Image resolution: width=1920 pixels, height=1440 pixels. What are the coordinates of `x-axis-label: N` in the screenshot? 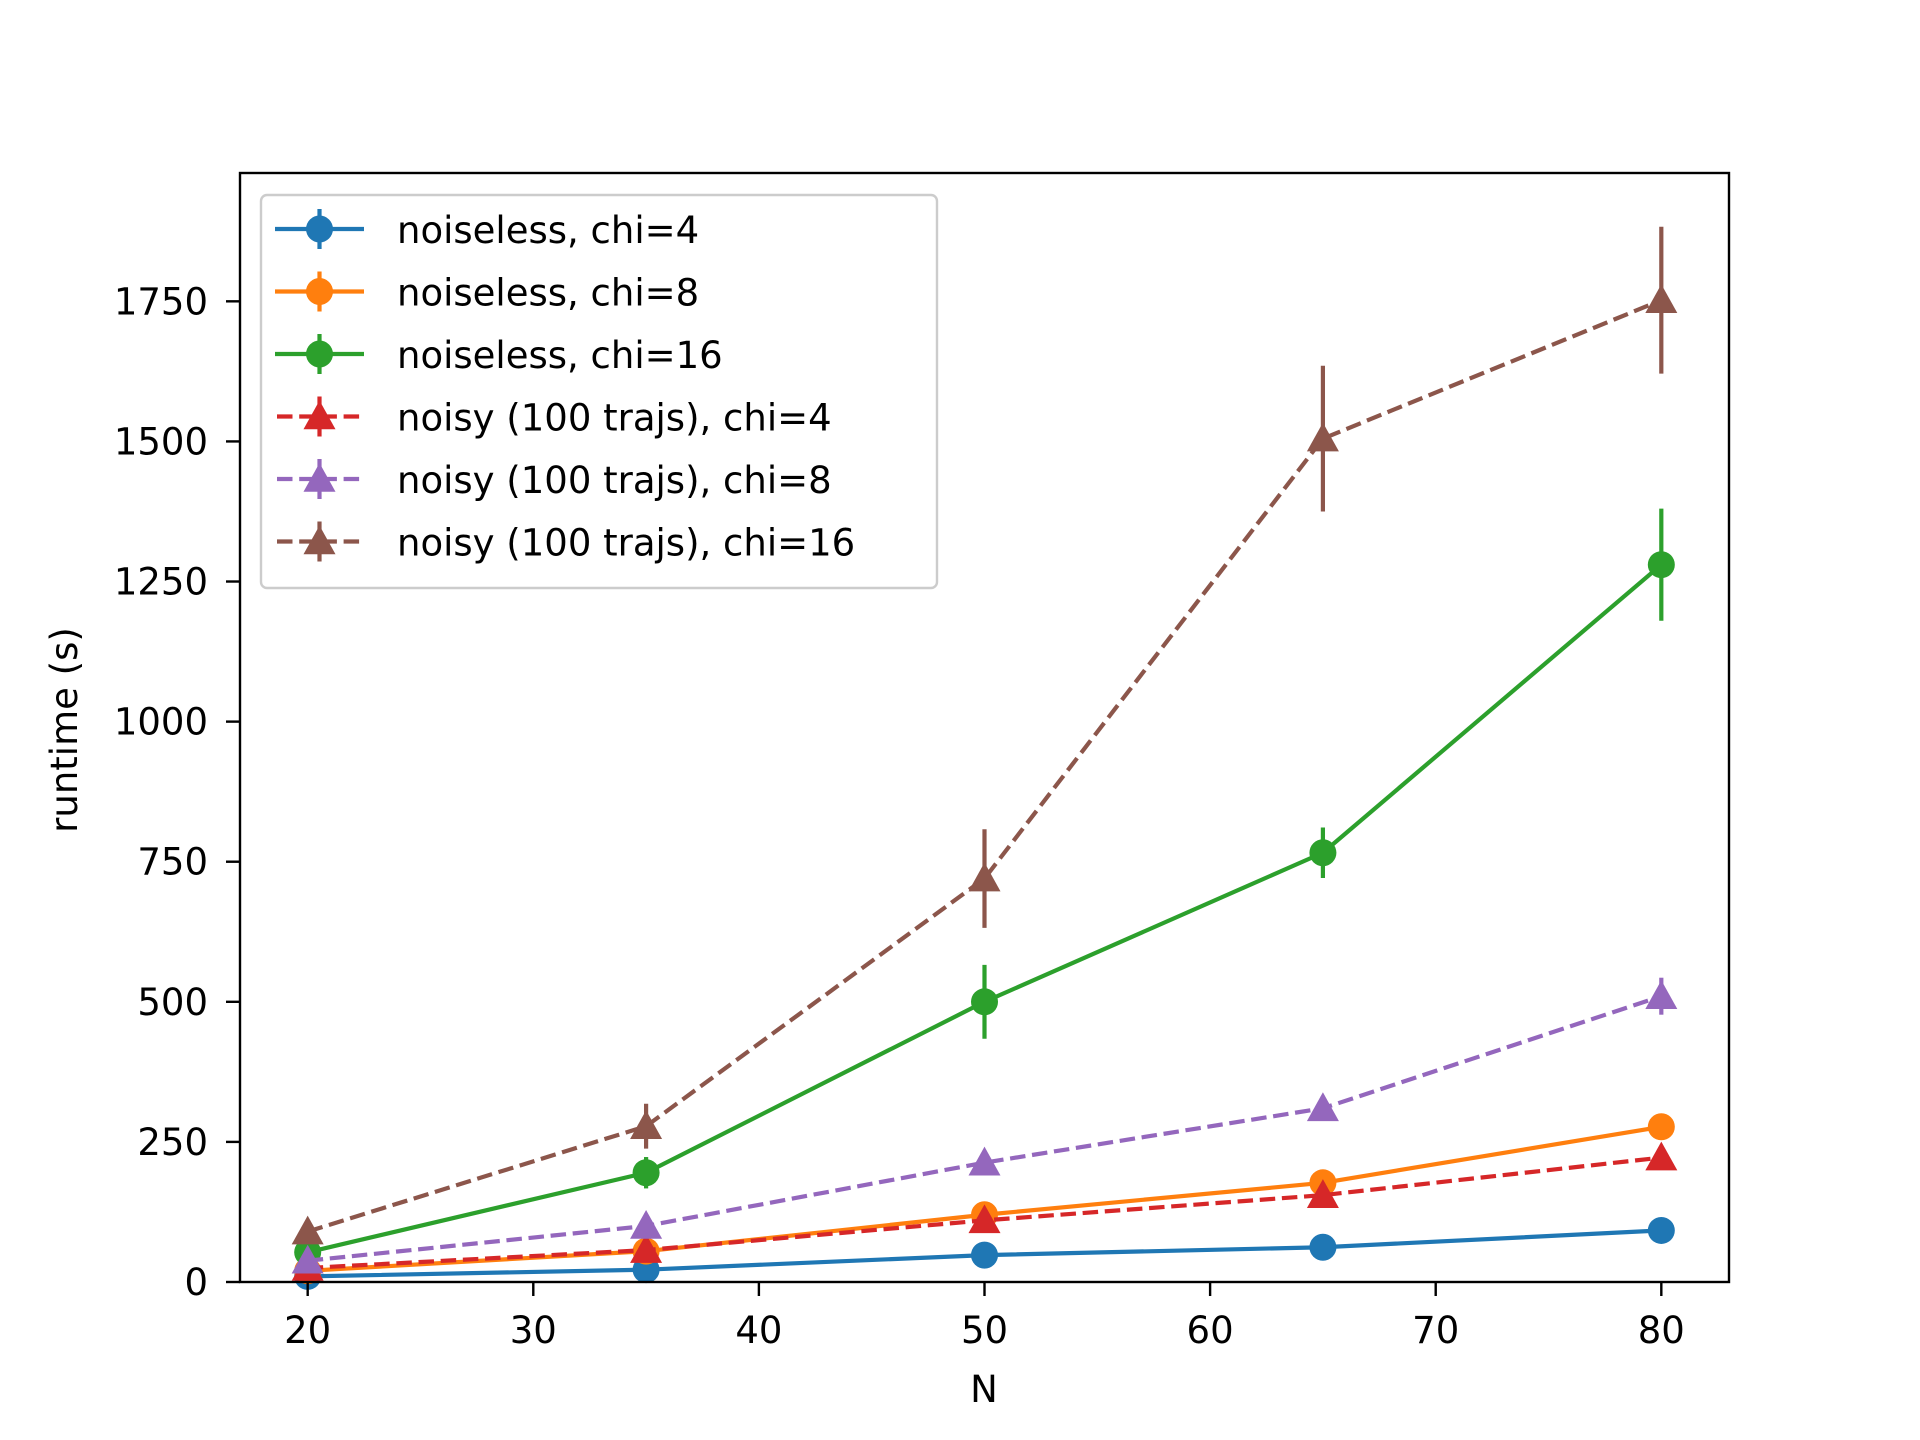 It's located at (984, 1389).